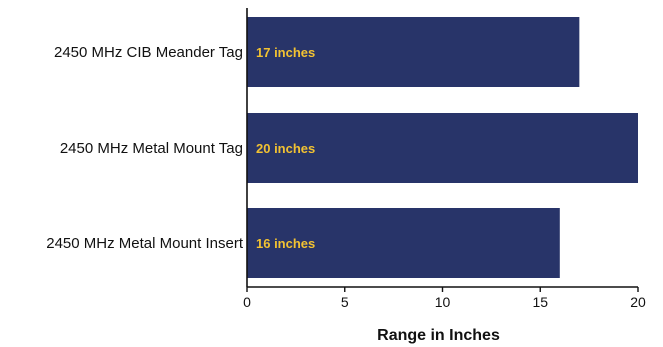 The image size is (663, 347). Describe the element at coordinates (285, 52) in the screenshot. I see `bar-data-label: 17 inches` at that location.